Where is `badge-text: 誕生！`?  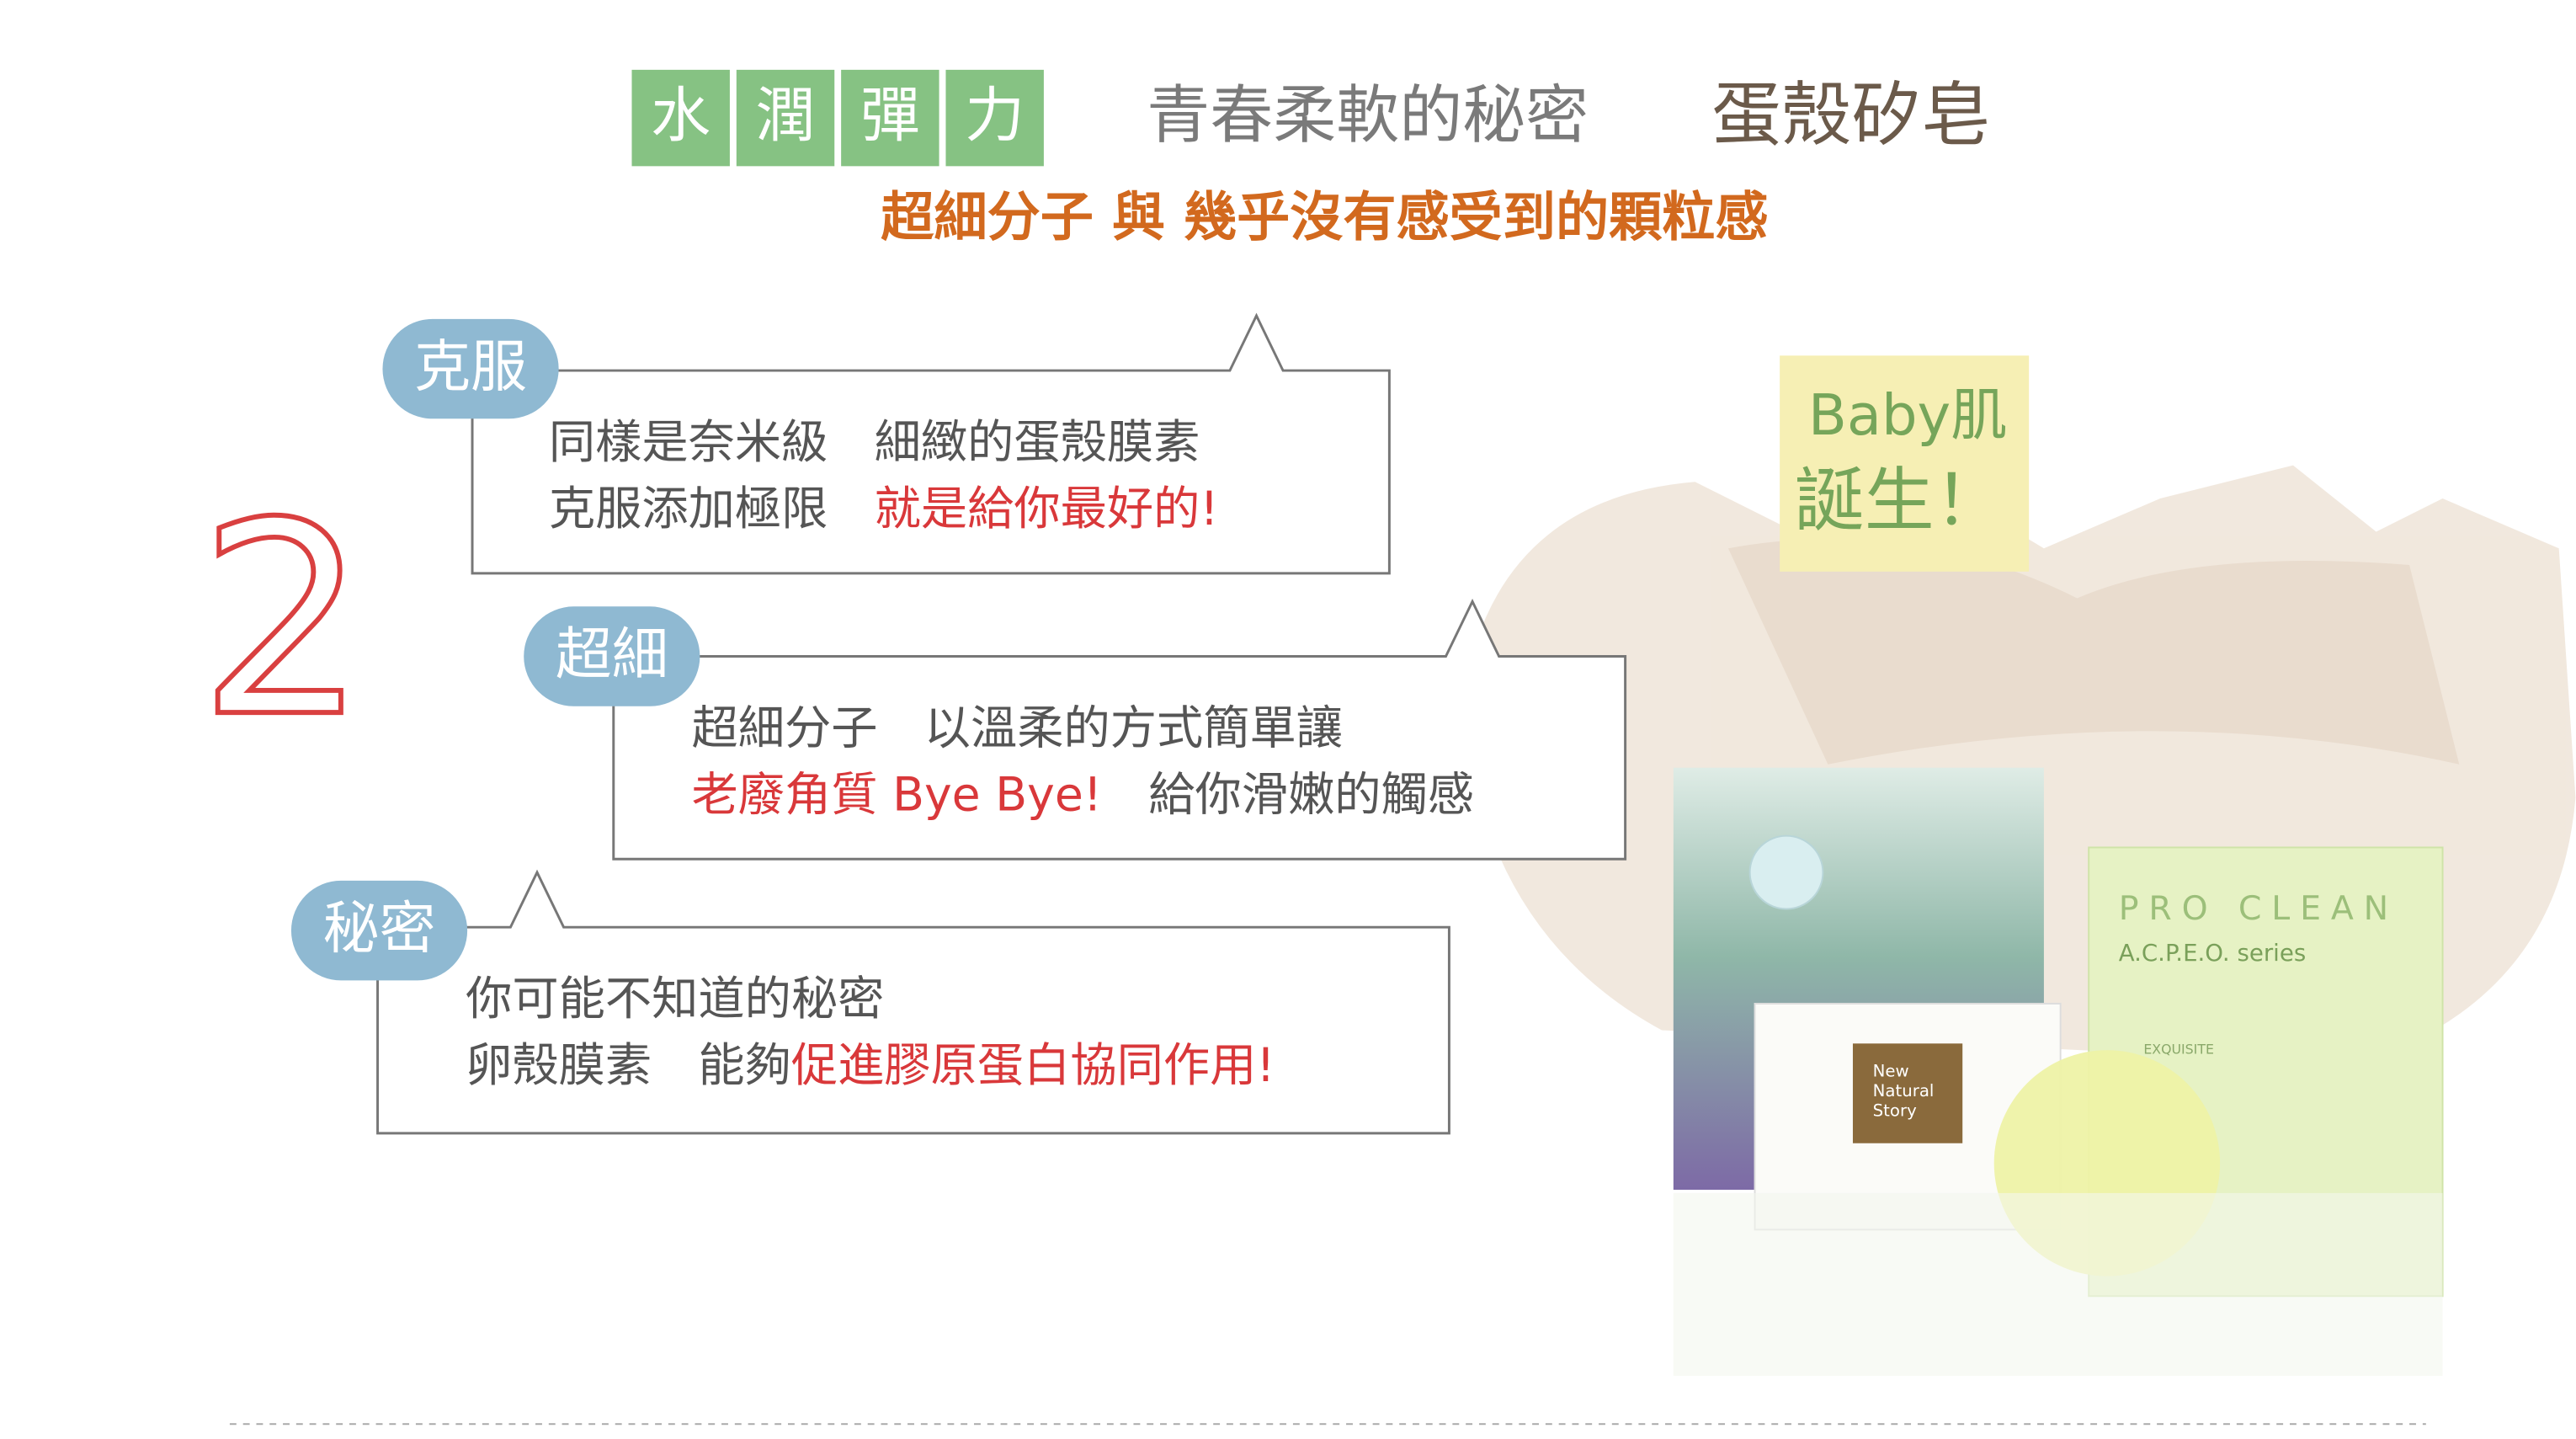 badge-text: 誕生！ is located at coordinates (1899, 500).